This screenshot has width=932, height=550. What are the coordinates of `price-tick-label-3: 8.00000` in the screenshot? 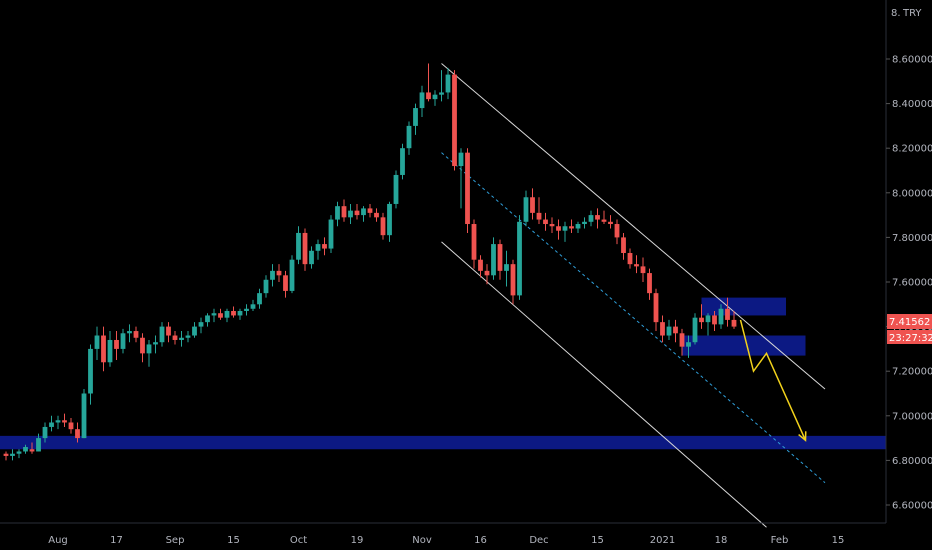 It's located at (912, 193).